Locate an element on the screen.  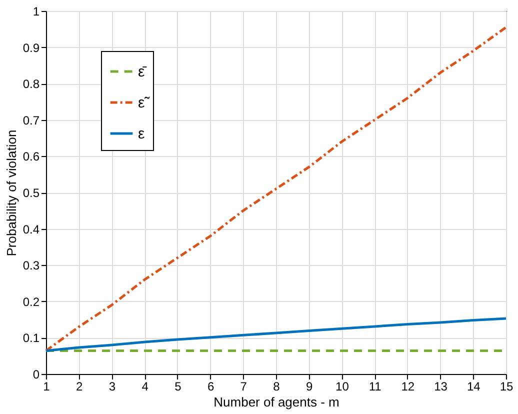
y-tick-label: 0.5 is located at coordinates (31, 193).